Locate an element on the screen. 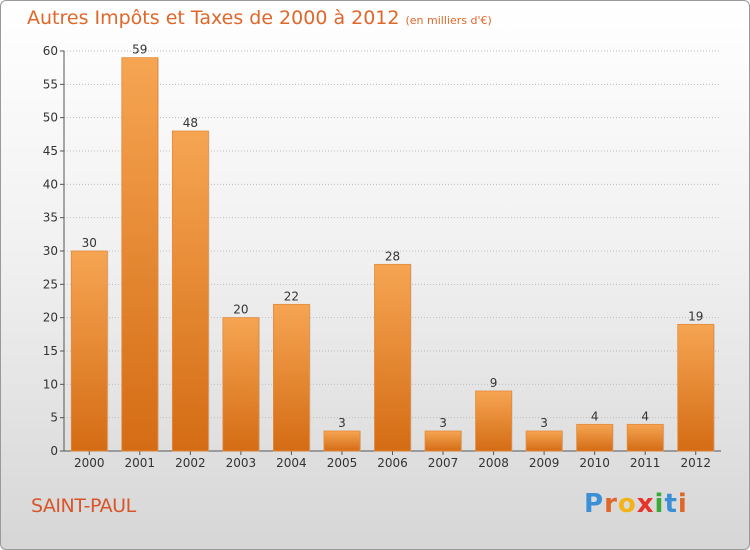 This screenshot has height=550, width=750. logo-letter: x is located at coordinates (645, 504).